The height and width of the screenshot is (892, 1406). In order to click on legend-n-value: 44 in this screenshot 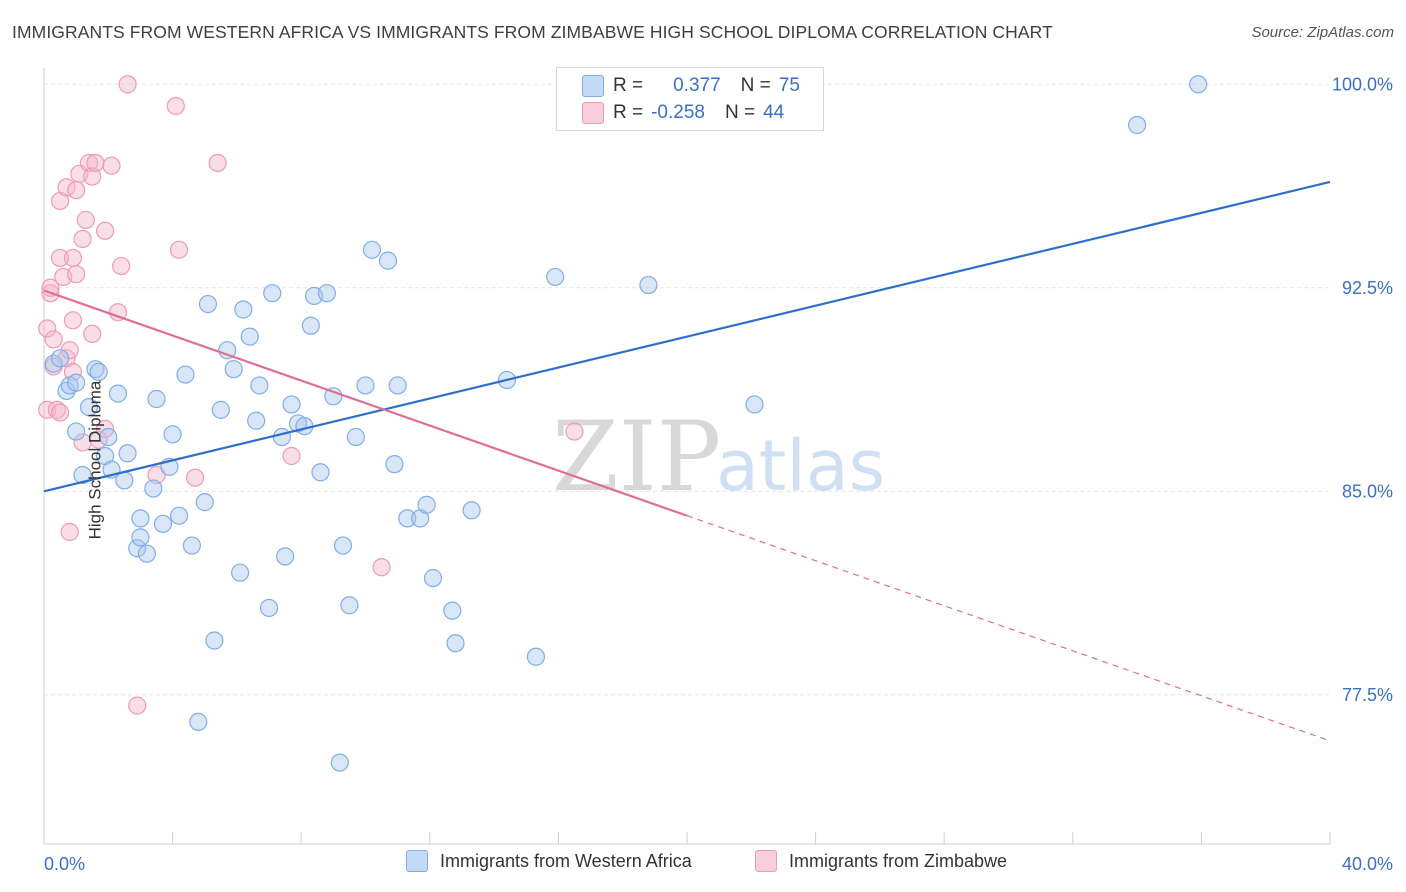, I will do `click(774, 112)`.